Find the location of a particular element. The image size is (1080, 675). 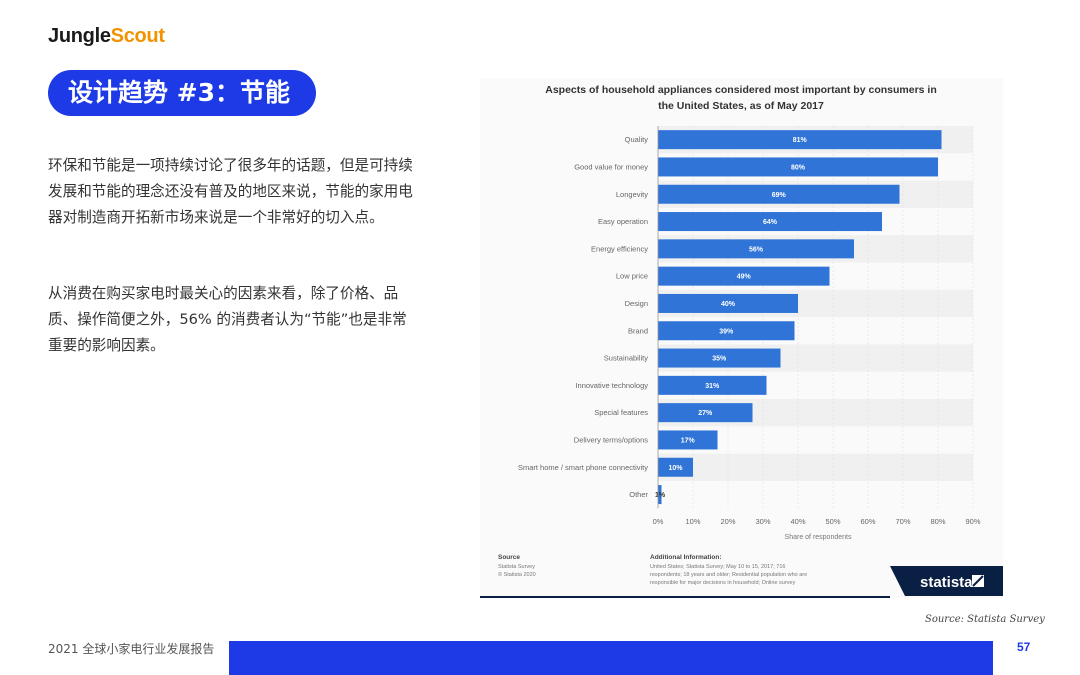

data-label: 17% is located at coordinates (688, 440).